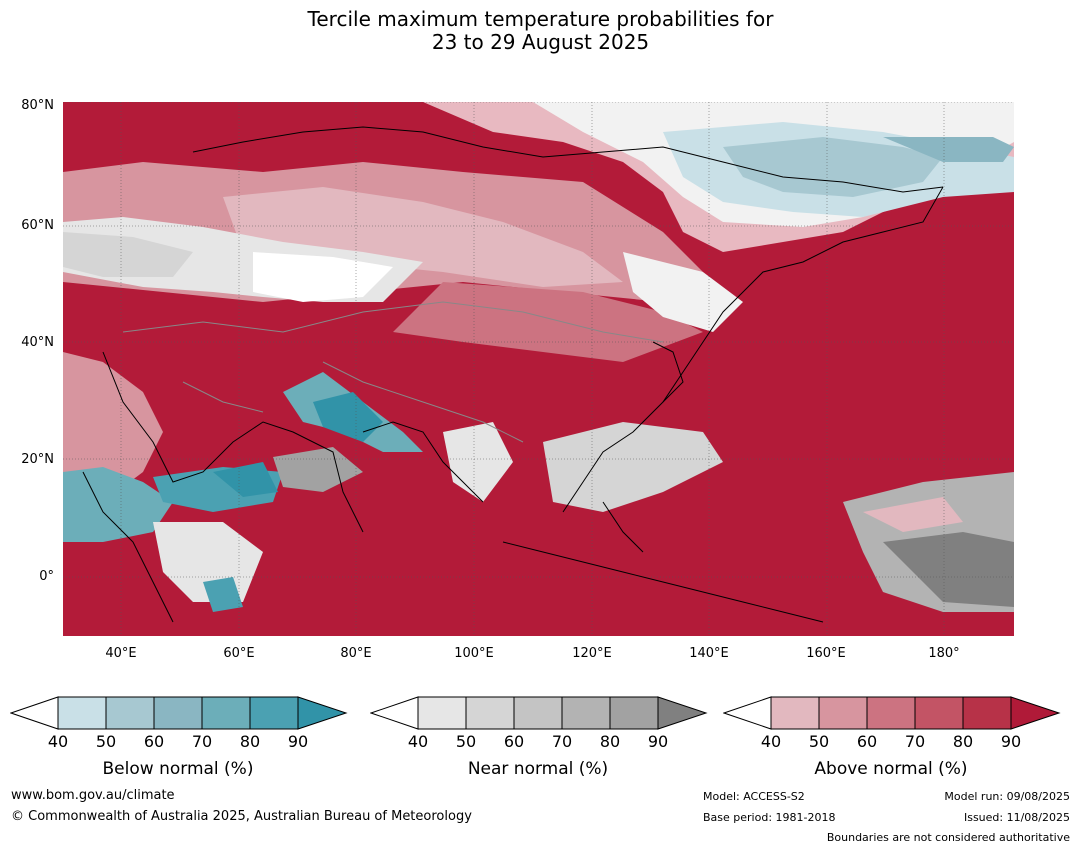 Image resolution: width=1081 pixels, height=850 pixels. Describe the element at coordinates (178, 769) in the screenshot. I see `colorbar-below-title: Below normal (%)` at that location.